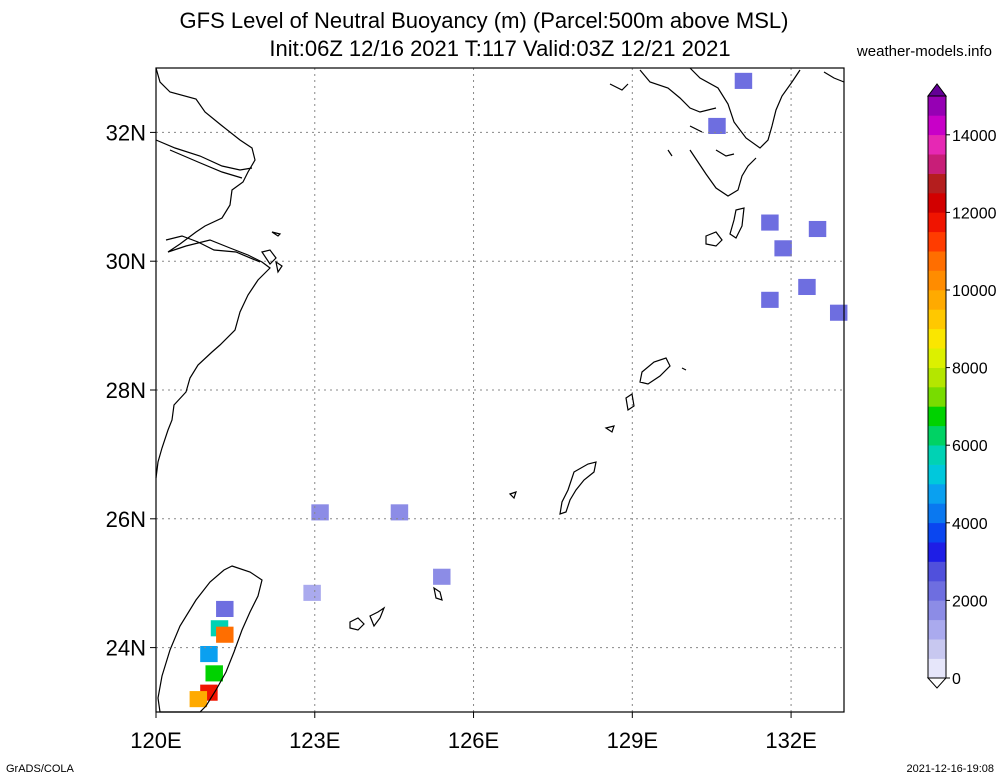 The width and height of the screenshot is (1000, 779). What do you see at coordinates (40, 769) in the screenshot?
I see `footer-software: GrADS/COLA` at bounding box center [40, 769].